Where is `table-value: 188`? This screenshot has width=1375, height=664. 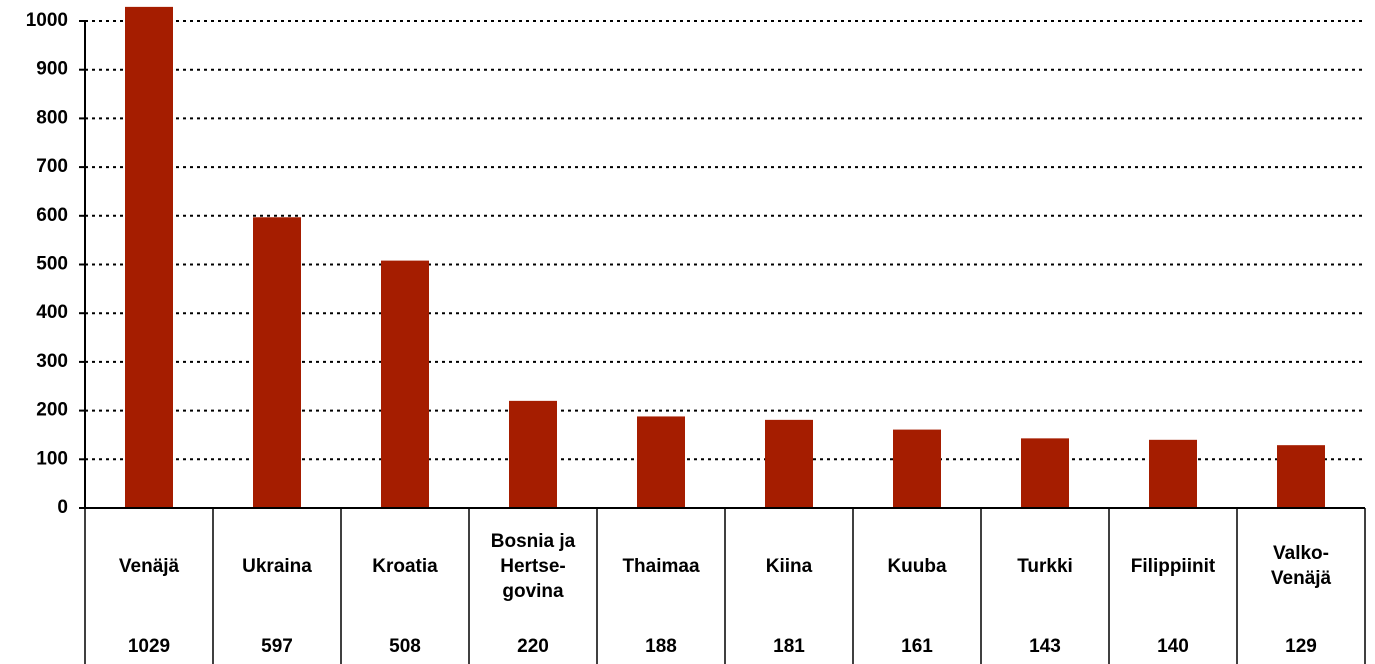 table-value: 188 is located at coordinates (661, 646).